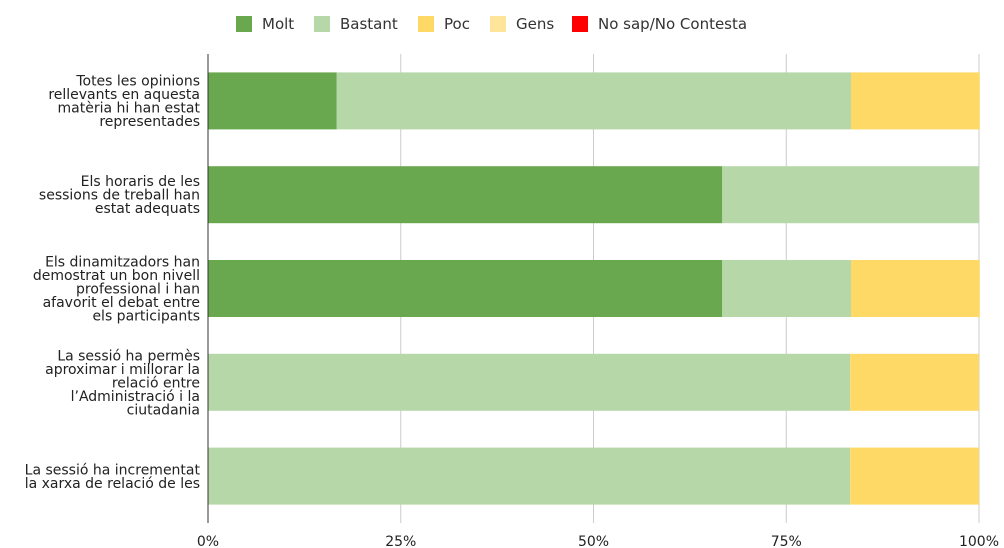 Image resolution: width=1004 pixels, height=548 pixels. I want to click on legend-label: Poc, so click(457, 24).